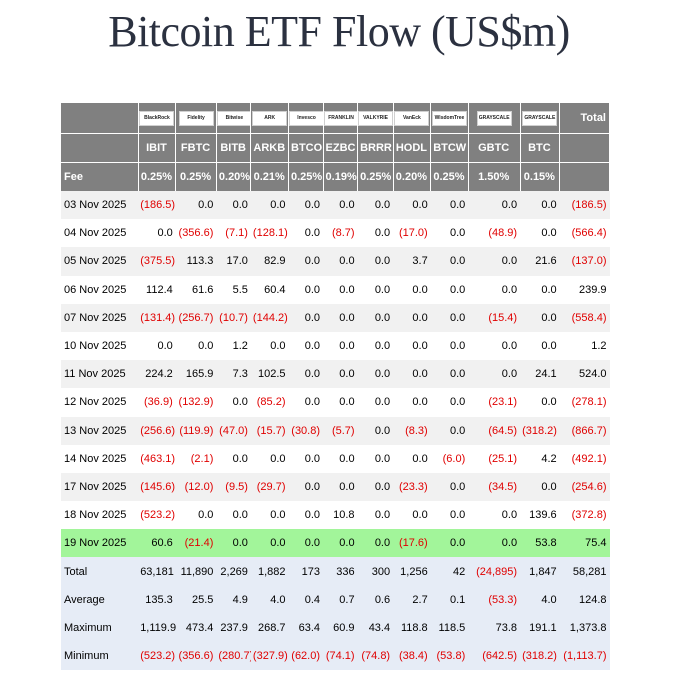 The width and height of the screenshot is (678, 691). Describe the element at coordinates (100, 346) in the screenshot. I see `row-date: 10 Nov 2025` at that location.